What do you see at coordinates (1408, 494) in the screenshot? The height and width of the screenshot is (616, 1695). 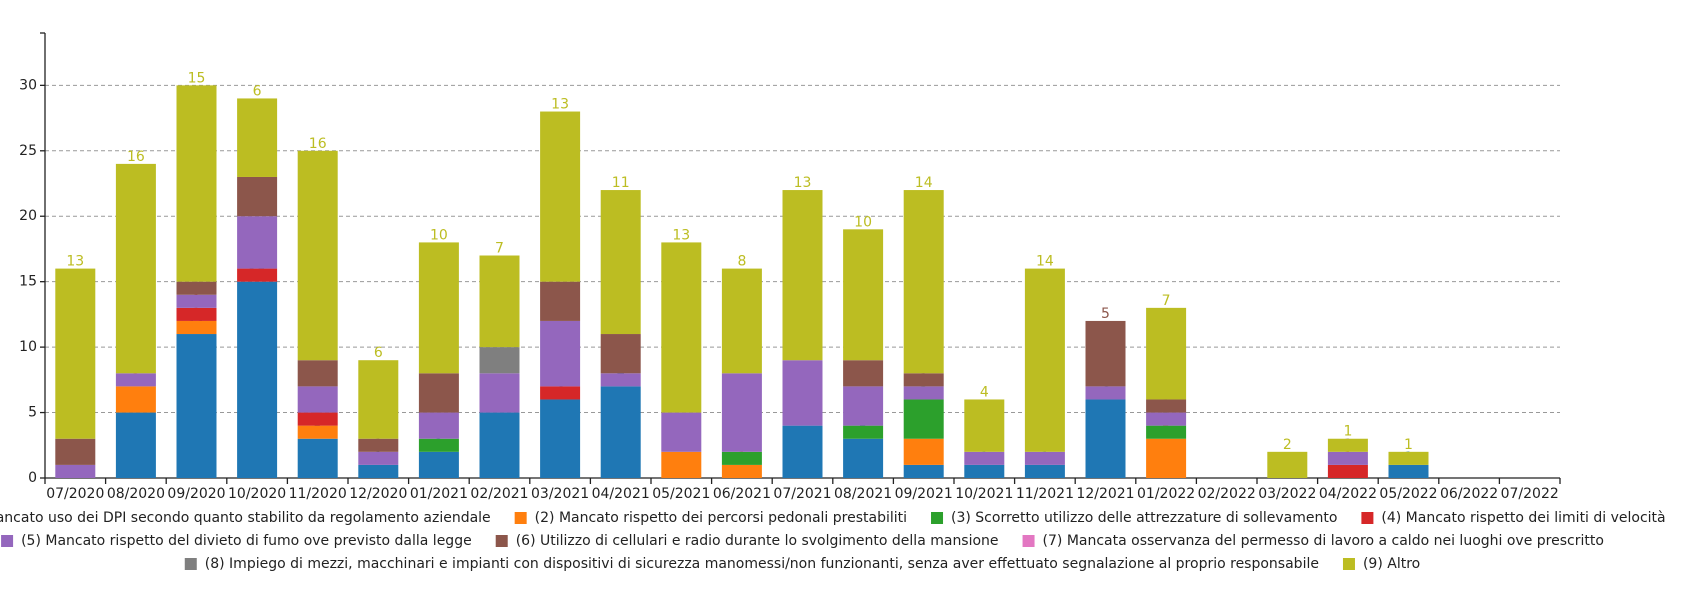 I see `x-tick-label: 05/2022` at bounding box center [1408, 494].